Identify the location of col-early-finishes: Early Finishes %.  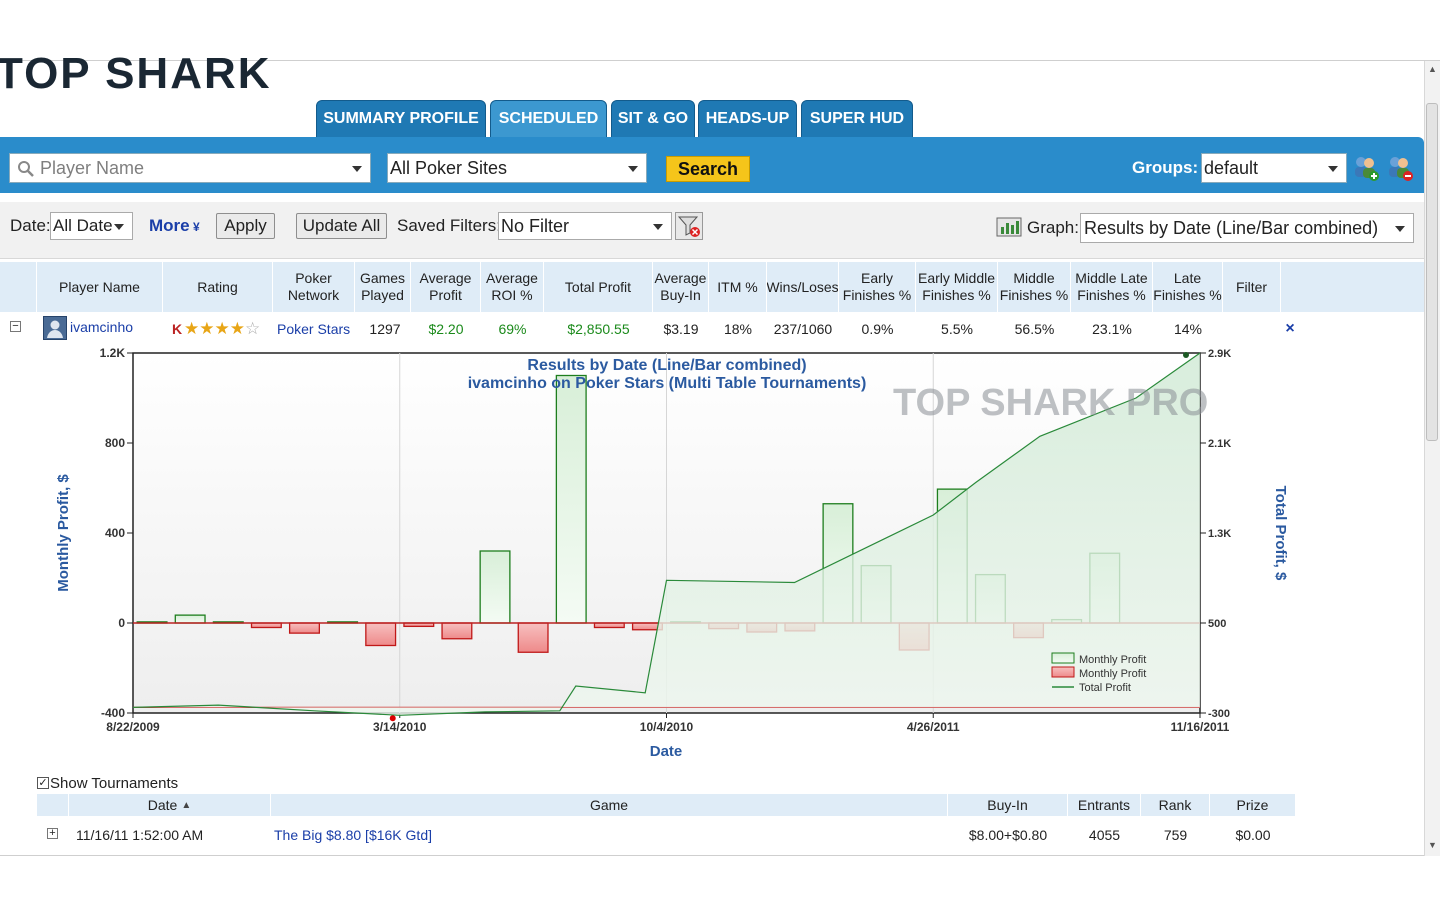
(877, 287).